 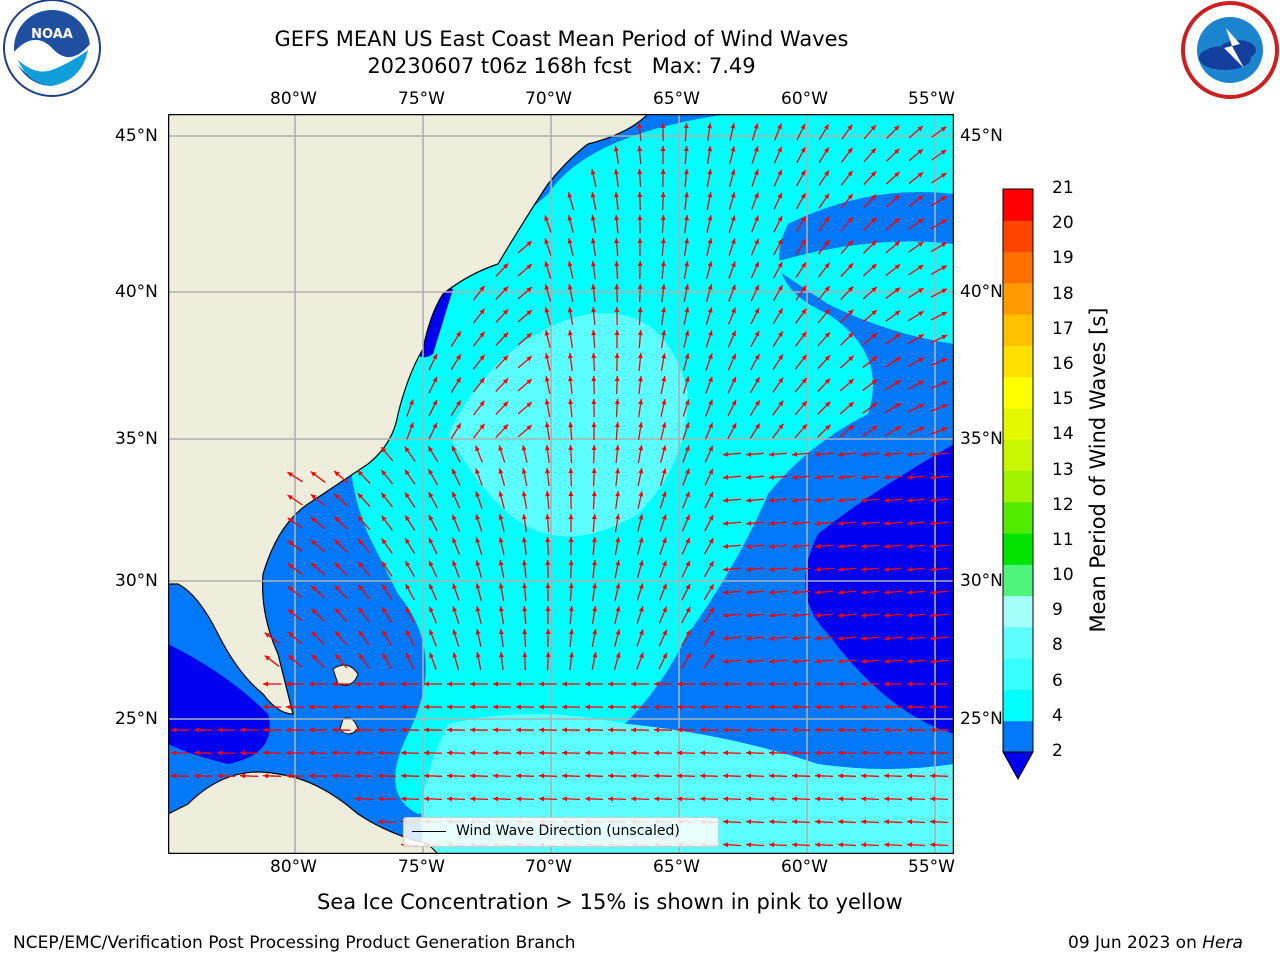 What do you see at coordinates (548, 99) in the screenshot?
I see `lon-label-top-70w: 70°W` at bounding box center [548, 99].